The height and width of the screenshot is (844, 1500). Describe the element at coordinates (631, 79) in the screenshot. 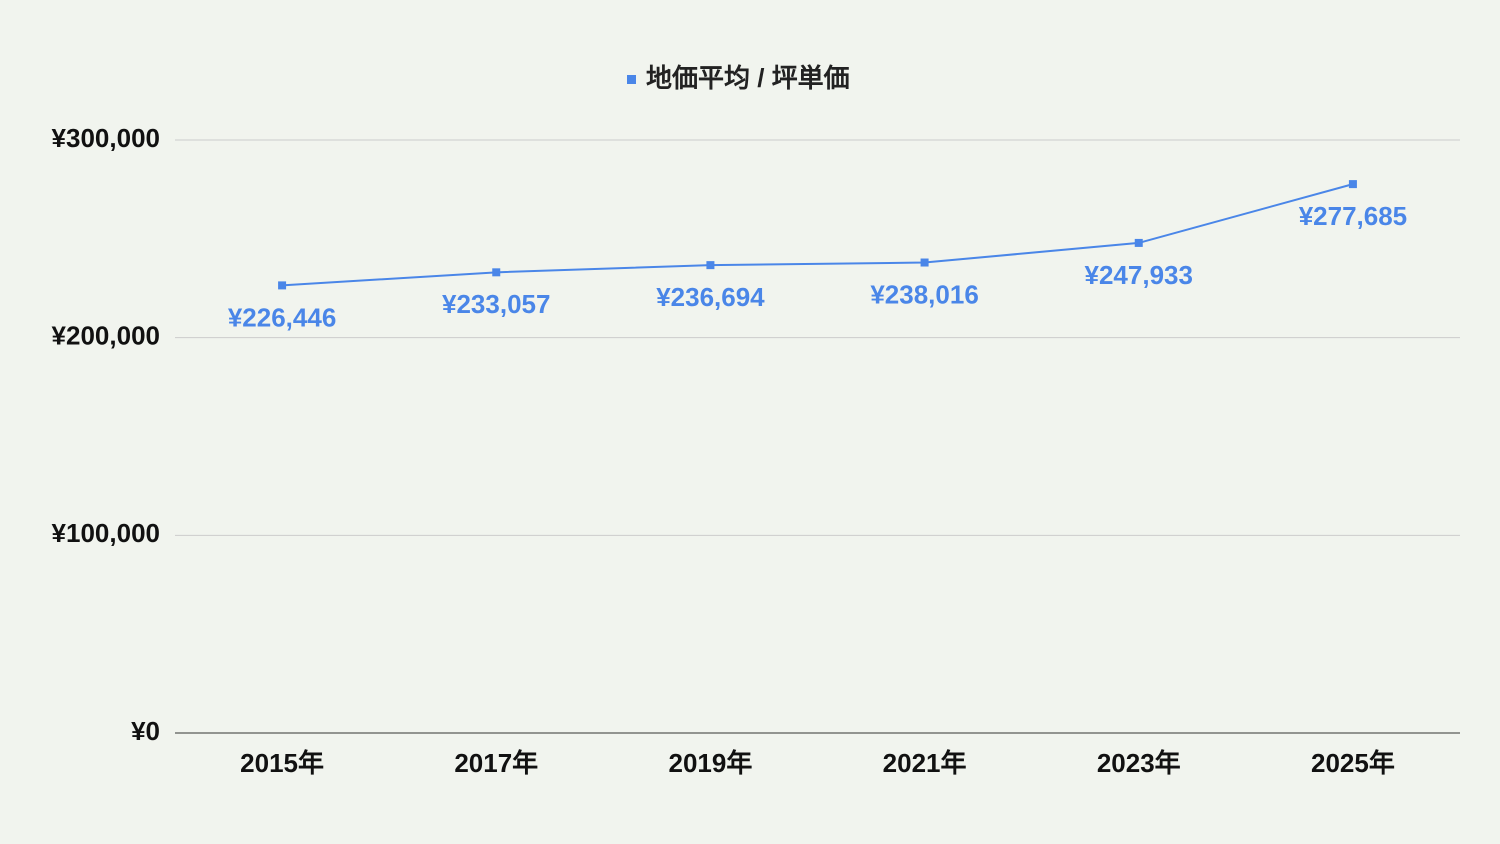

I see `legend-swatch` at that location.